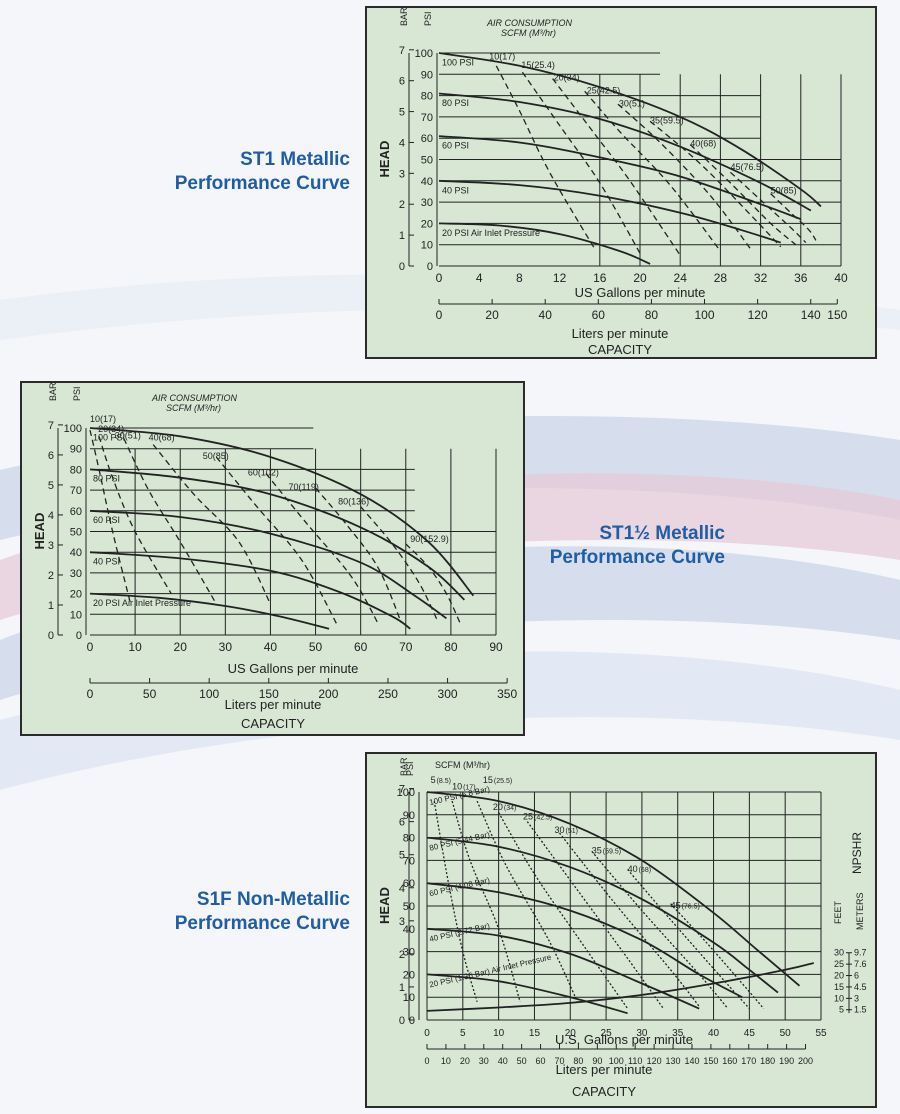 This screenshot has width=900, height=1114. Describe the element at coordinates (273, 723) in the screenshot. I see `st15-capacity-label: CAPACITY` at that location.